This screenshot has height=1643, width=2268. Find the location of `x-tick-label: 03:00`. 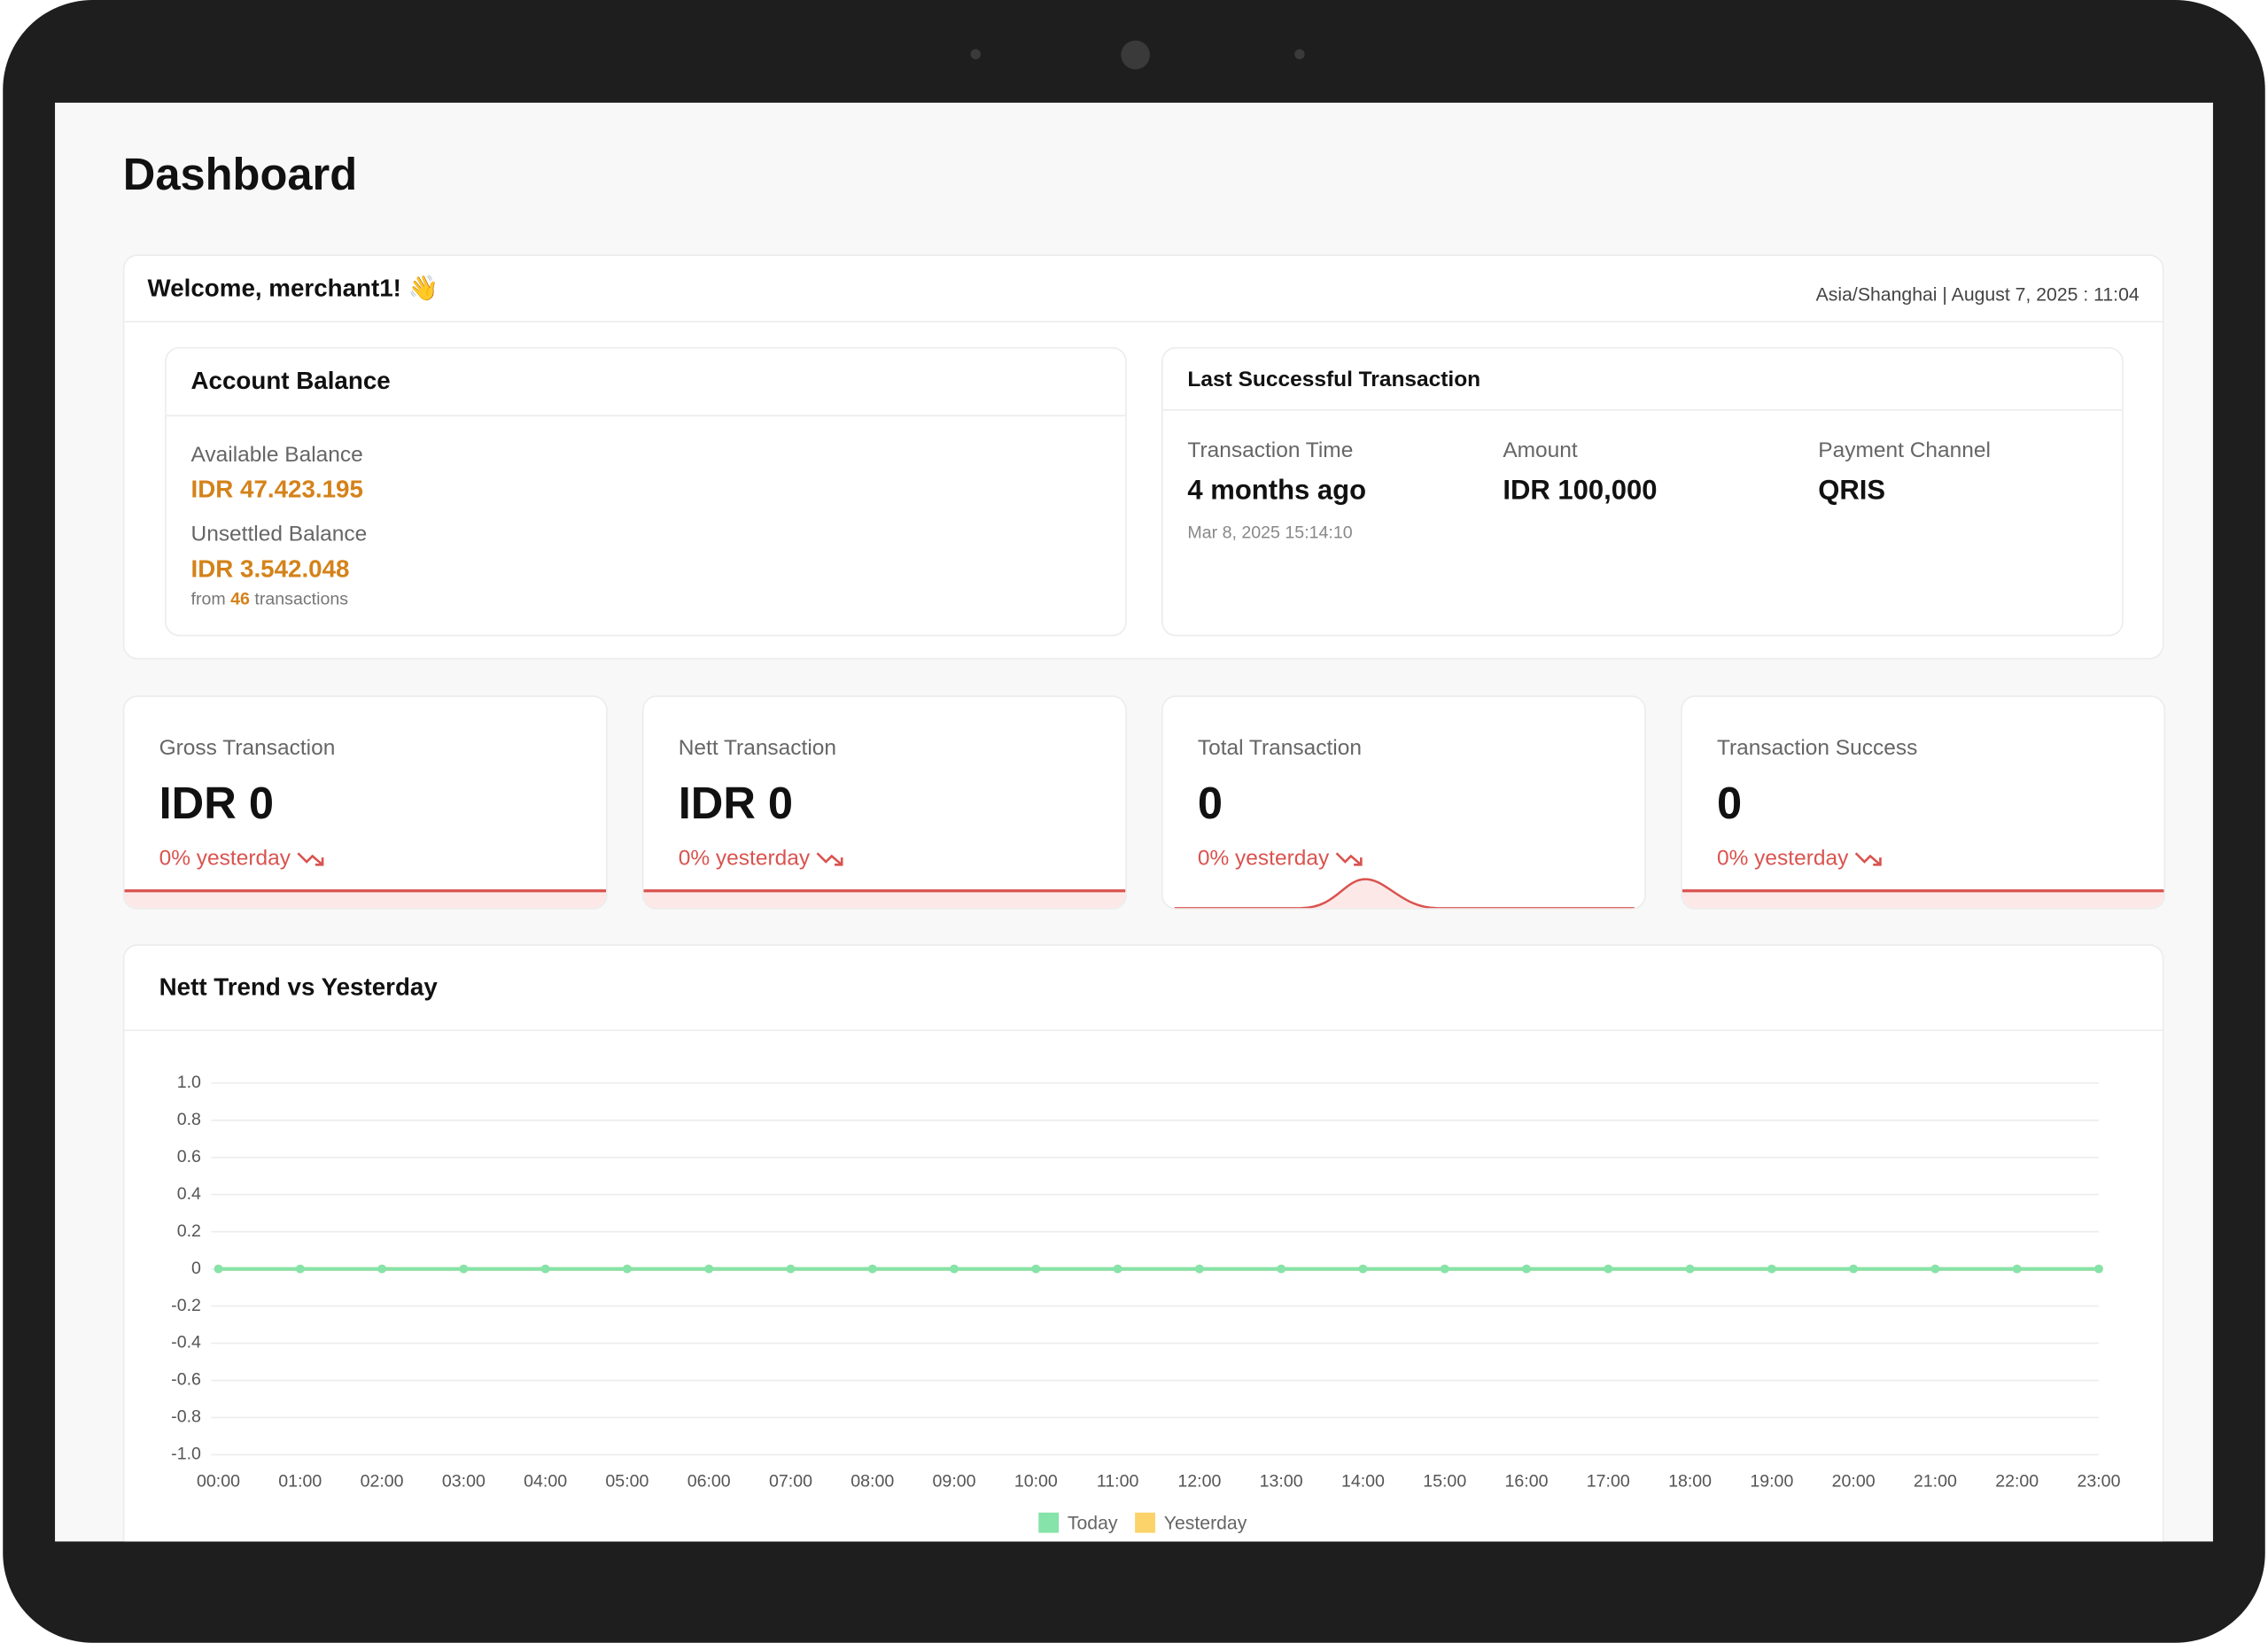

x-tick-label: 03:00 is located at coordinates (463, 1482).